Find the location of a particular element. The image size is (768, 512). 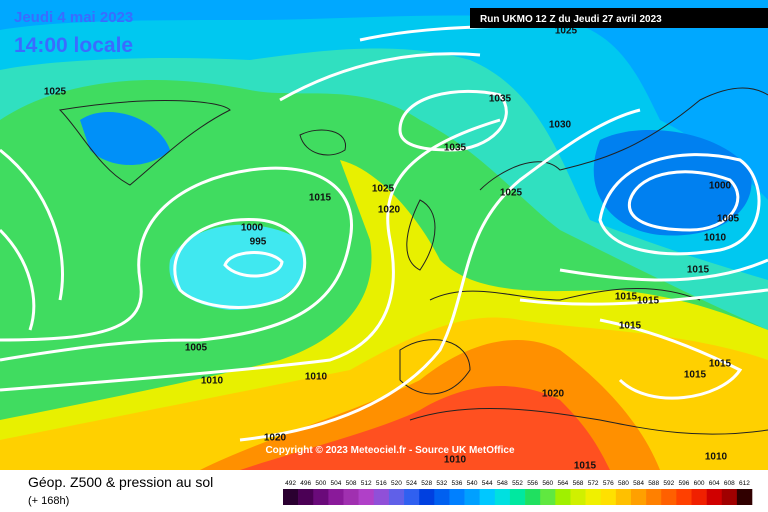

colorbar-label: 492 is located at coordinates (290, 483).